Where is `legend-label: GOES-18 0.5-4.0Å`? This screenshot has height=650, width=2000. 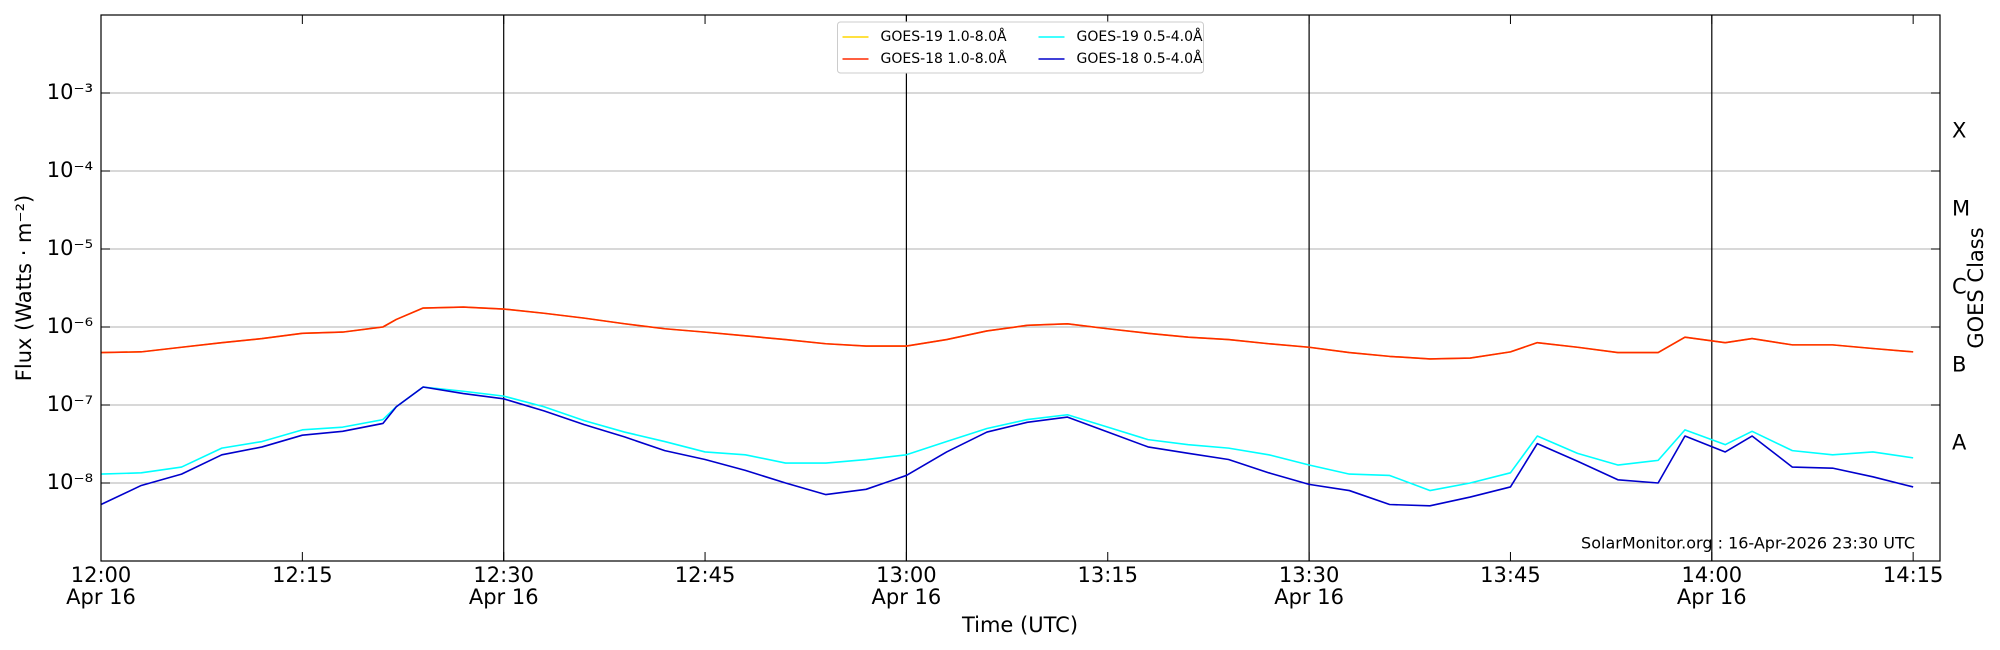
legend-label: GOES-18 0.5-4.0Å is located at coordinates (1140, 58).